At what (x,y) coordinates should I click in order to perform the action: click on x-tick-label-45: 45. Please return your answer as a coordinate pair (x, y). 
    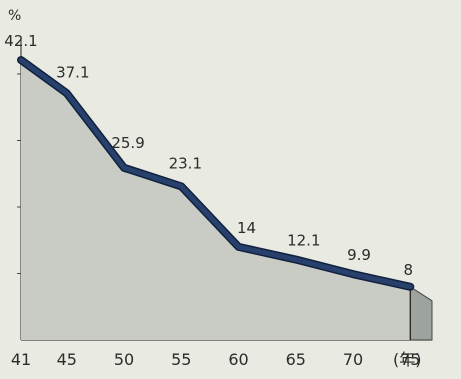
    Looking at the image, I should click on (67, 359).